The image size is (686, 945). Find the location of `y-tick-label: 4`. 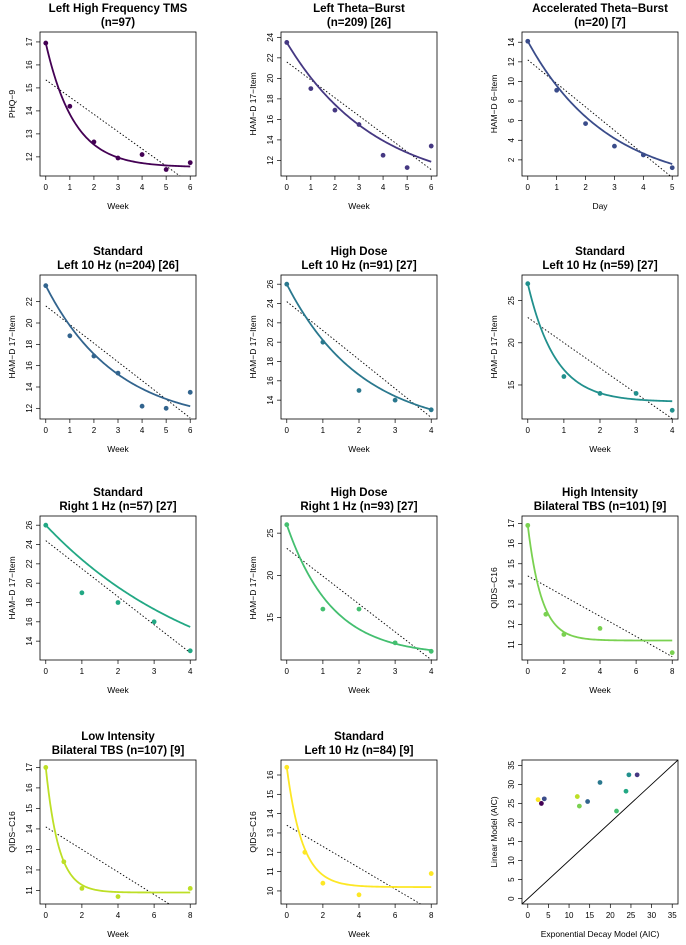

y-tick-label: 4 is located at coordinates (511, 140).